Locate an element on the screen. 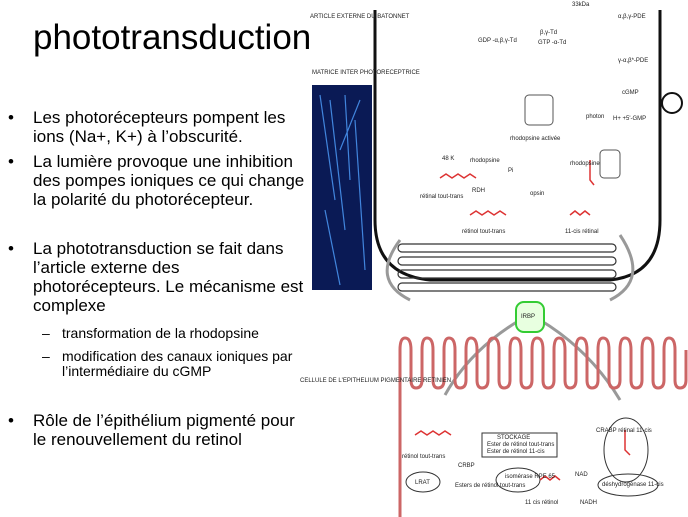 Image resolution: width=688 pixels, height=517 pixels. diagram-label: γ-α,β*-PDE is located at coordinates (633, 61).